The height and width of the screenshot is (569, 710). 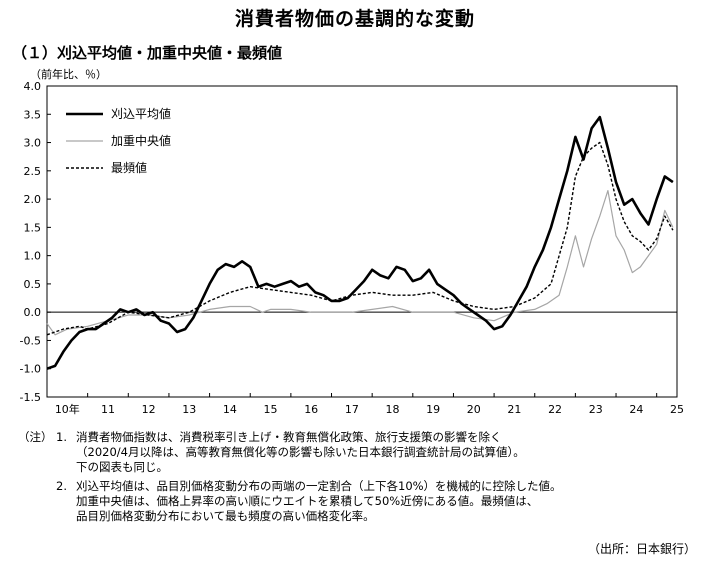 I want to click on x-tick-label: 23, so click(x=596, y=409).